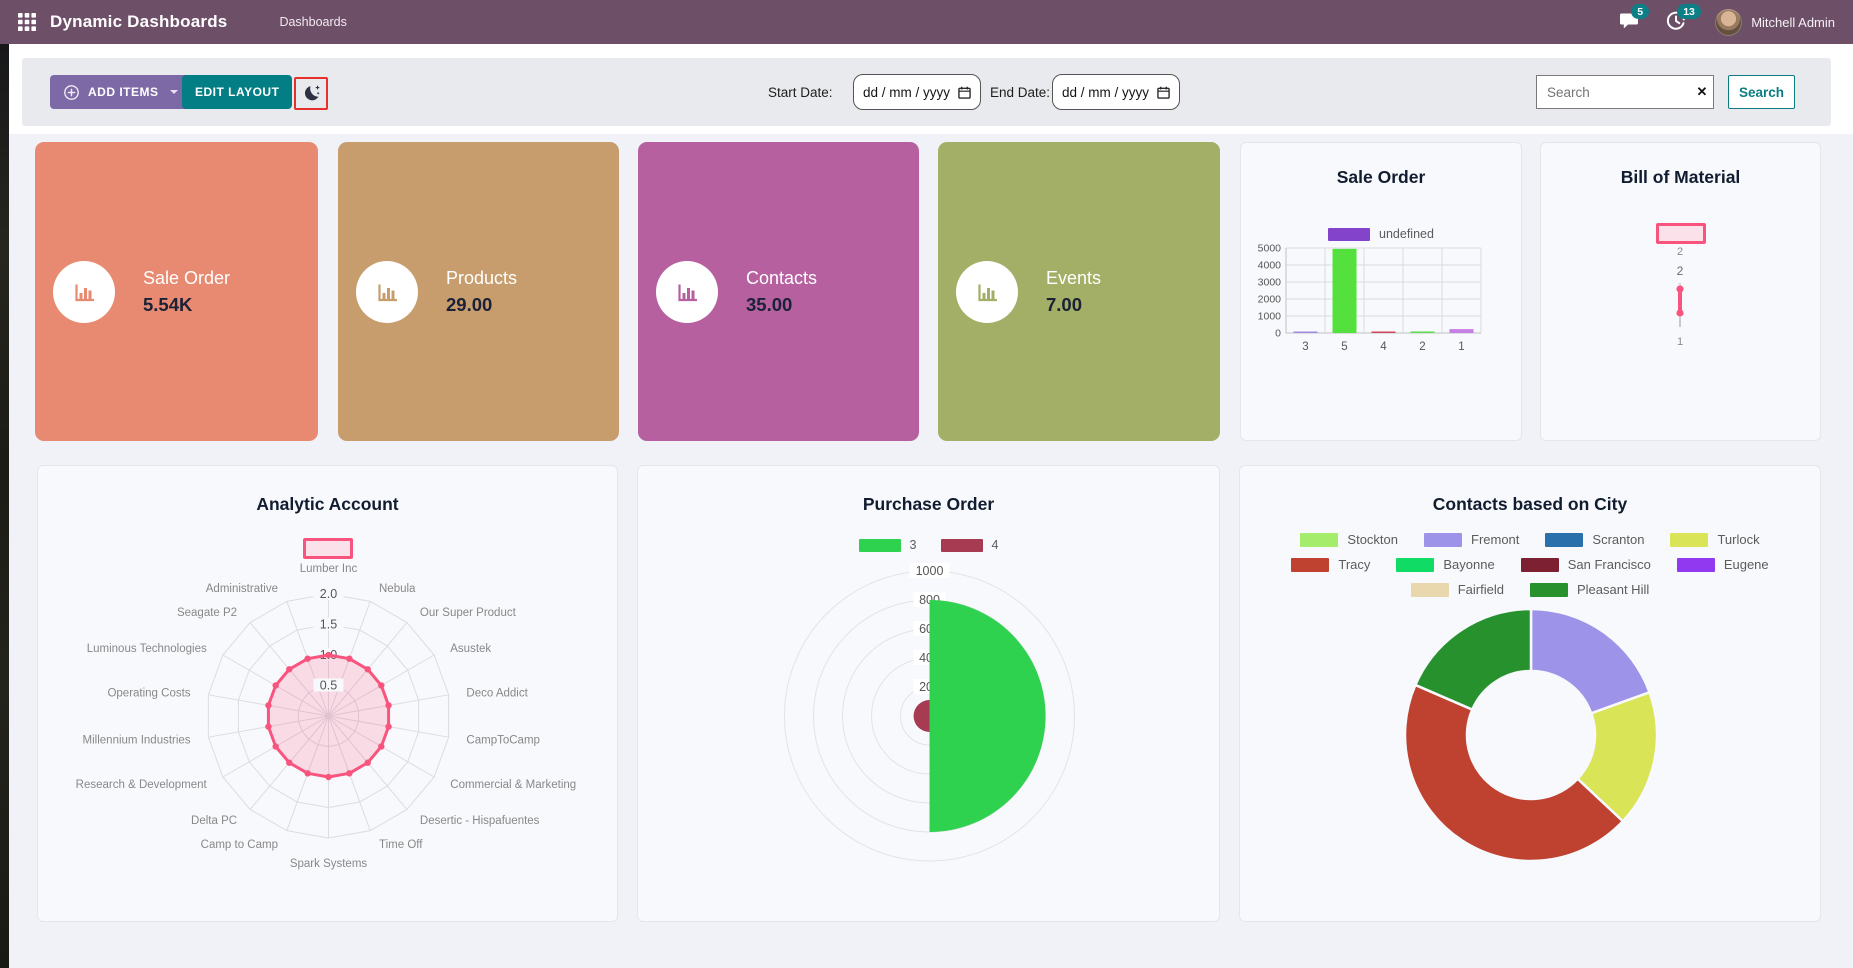 Image resolution: width=1853 pixels, height=968 pixels. I want to click on kpi-value: 5.54K, so click(168, 305).